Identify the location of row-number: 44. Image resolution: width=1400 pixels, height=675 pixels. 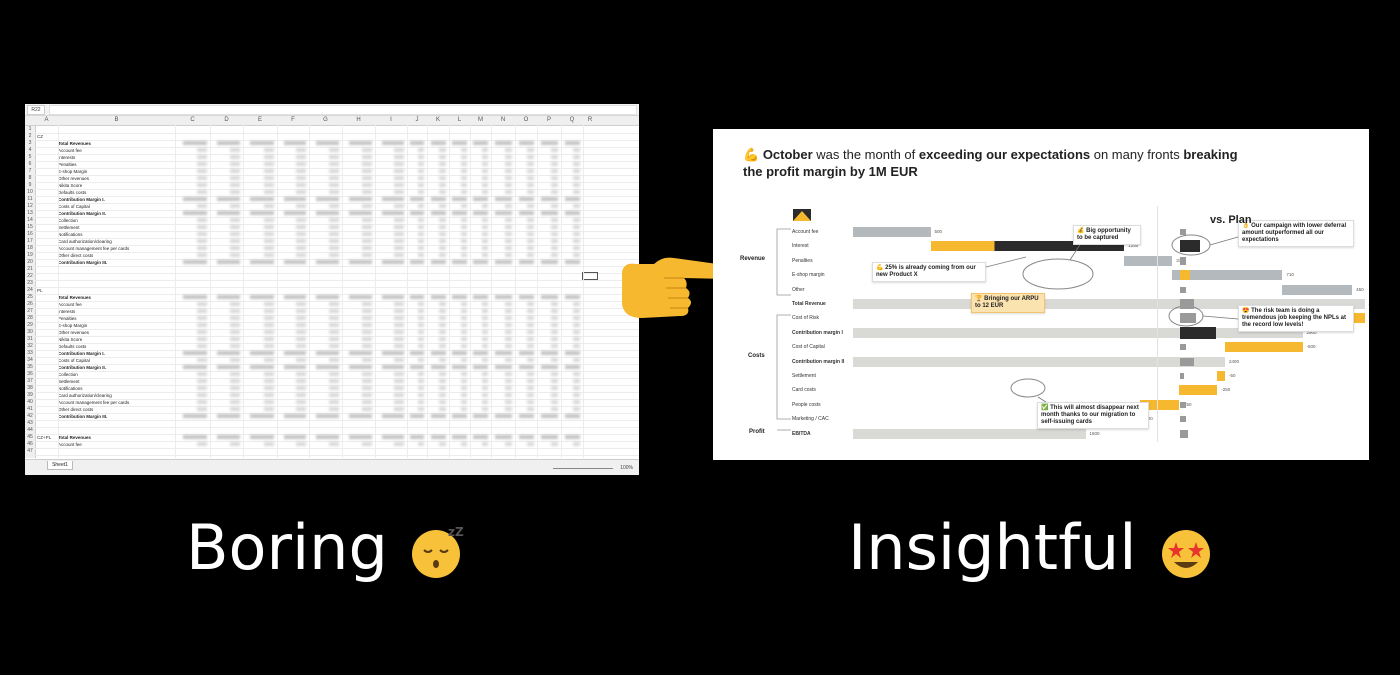
(30, 430).